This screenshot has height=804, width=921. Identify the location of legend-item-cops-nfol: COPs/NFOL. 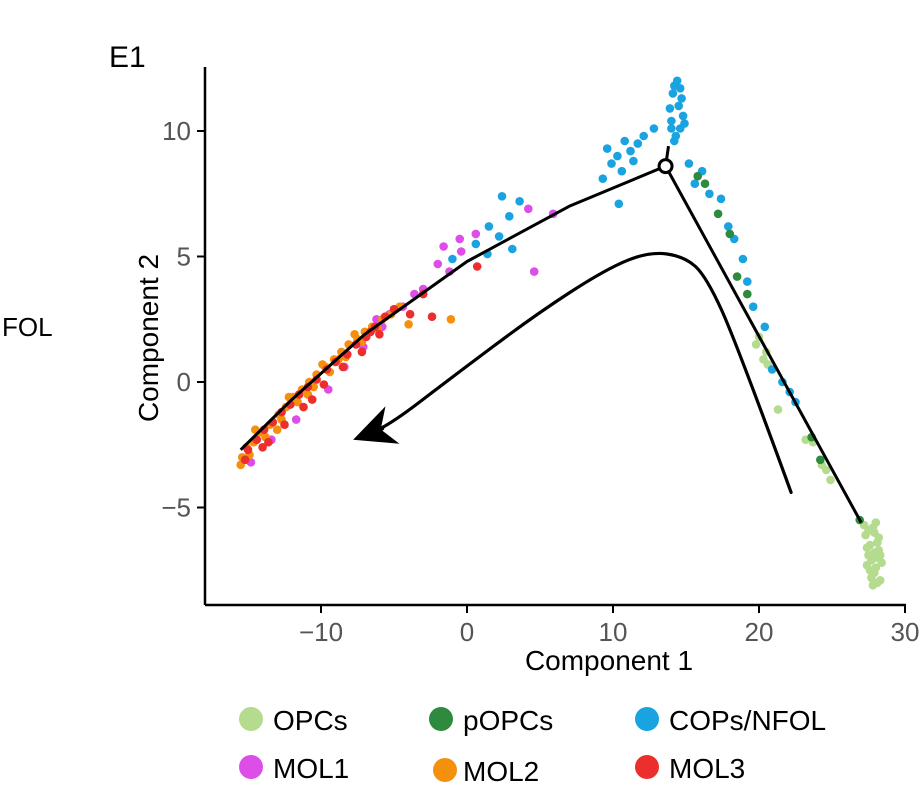
(730, 720).